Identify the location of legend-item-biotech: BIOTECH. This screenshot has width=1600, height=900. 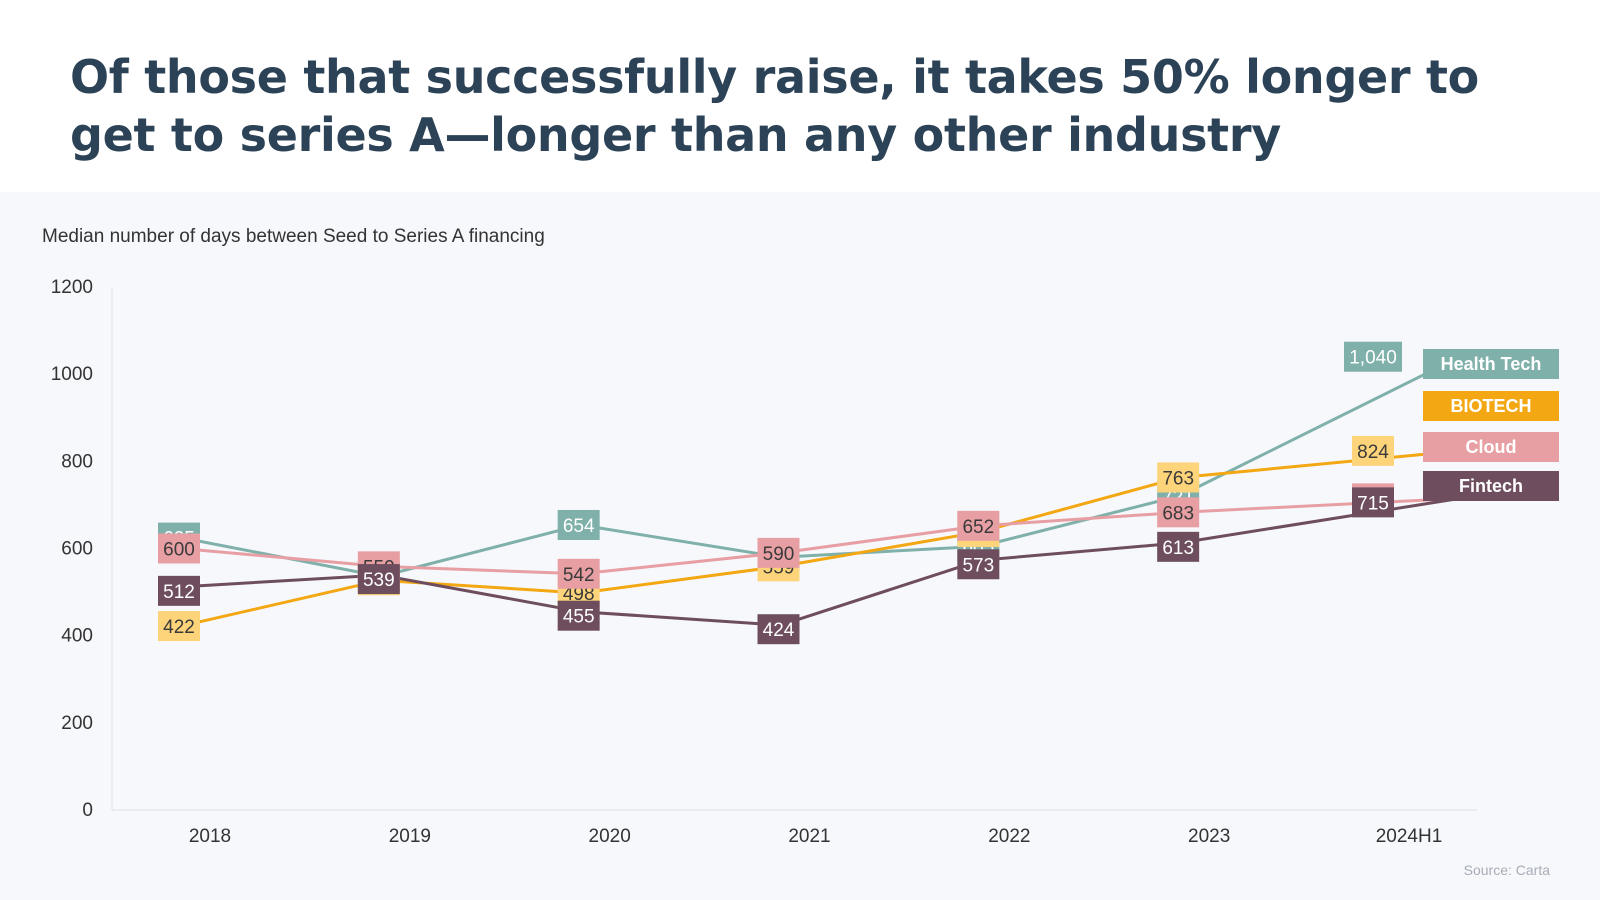
(1491, 406).